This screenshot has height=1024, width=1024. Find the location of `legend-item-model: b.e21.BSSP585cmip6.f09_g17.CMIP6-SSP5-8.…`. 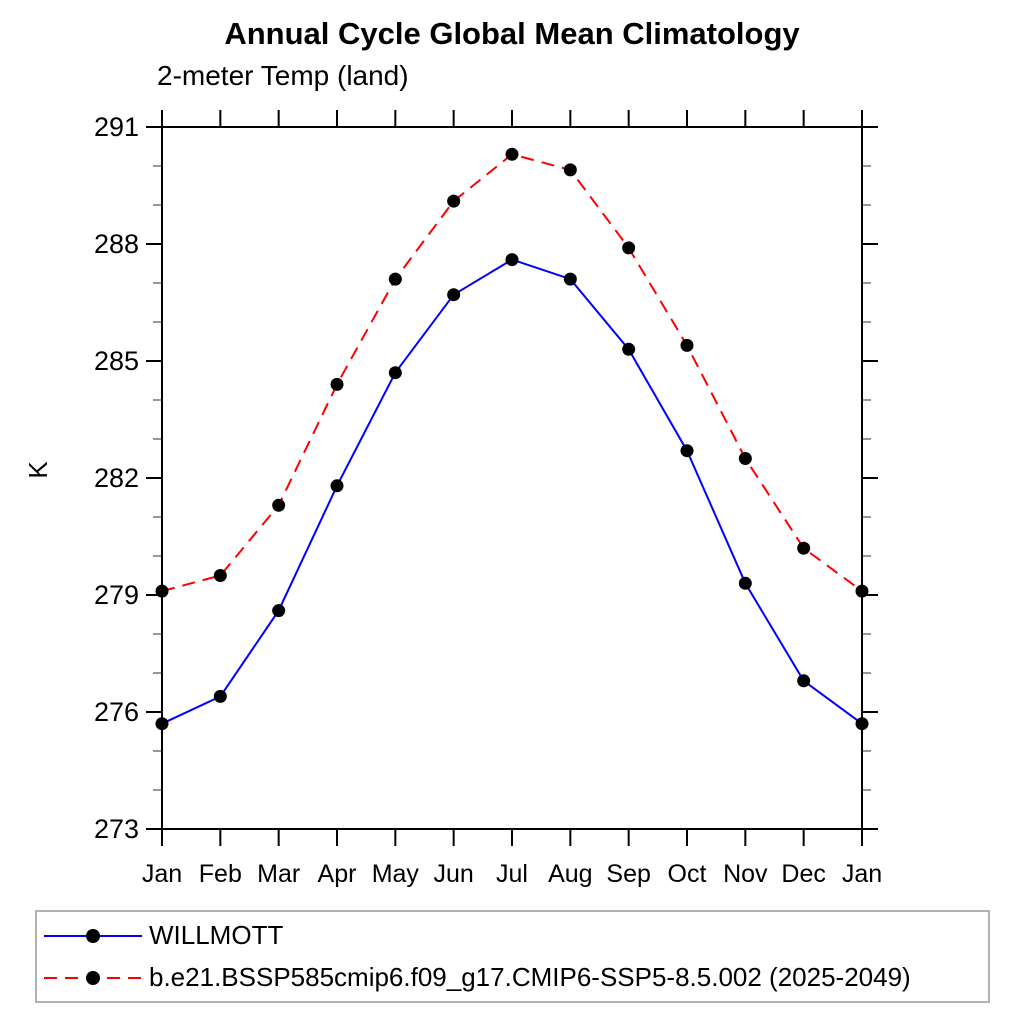

legend-item-model: b.e21.BSSP585cmip6.f09_g17.CMIP6-SSP5-8.… is located at coordinates (476, 977).